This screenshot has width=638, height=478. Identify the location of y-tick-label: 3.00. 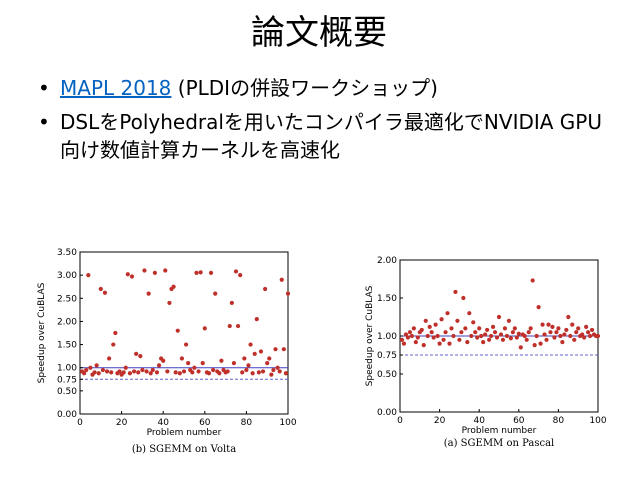
(67, 276).